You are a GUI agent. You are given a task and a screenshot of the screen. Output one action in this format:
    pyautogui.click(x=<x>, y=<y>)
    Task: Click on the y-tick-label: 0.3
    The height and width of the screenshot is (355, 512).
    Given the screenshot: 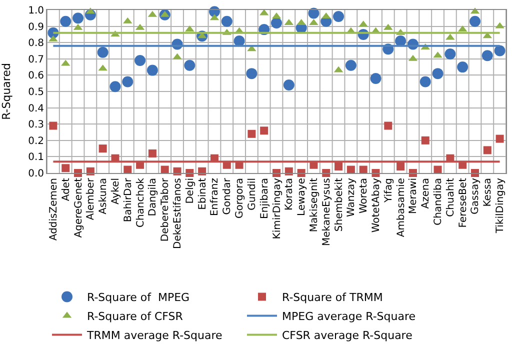 What is the action you would take?
    pyautogui.click(x=36, y=125)
    